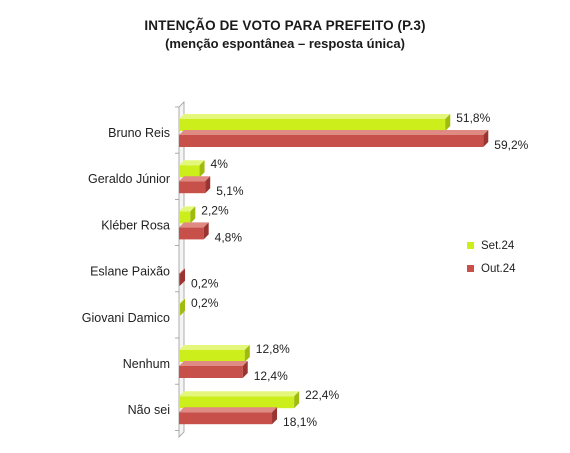 This screenshot has height=453, width=570. I want to click on legend-label-set-24: Set.24, so click(498, 246).